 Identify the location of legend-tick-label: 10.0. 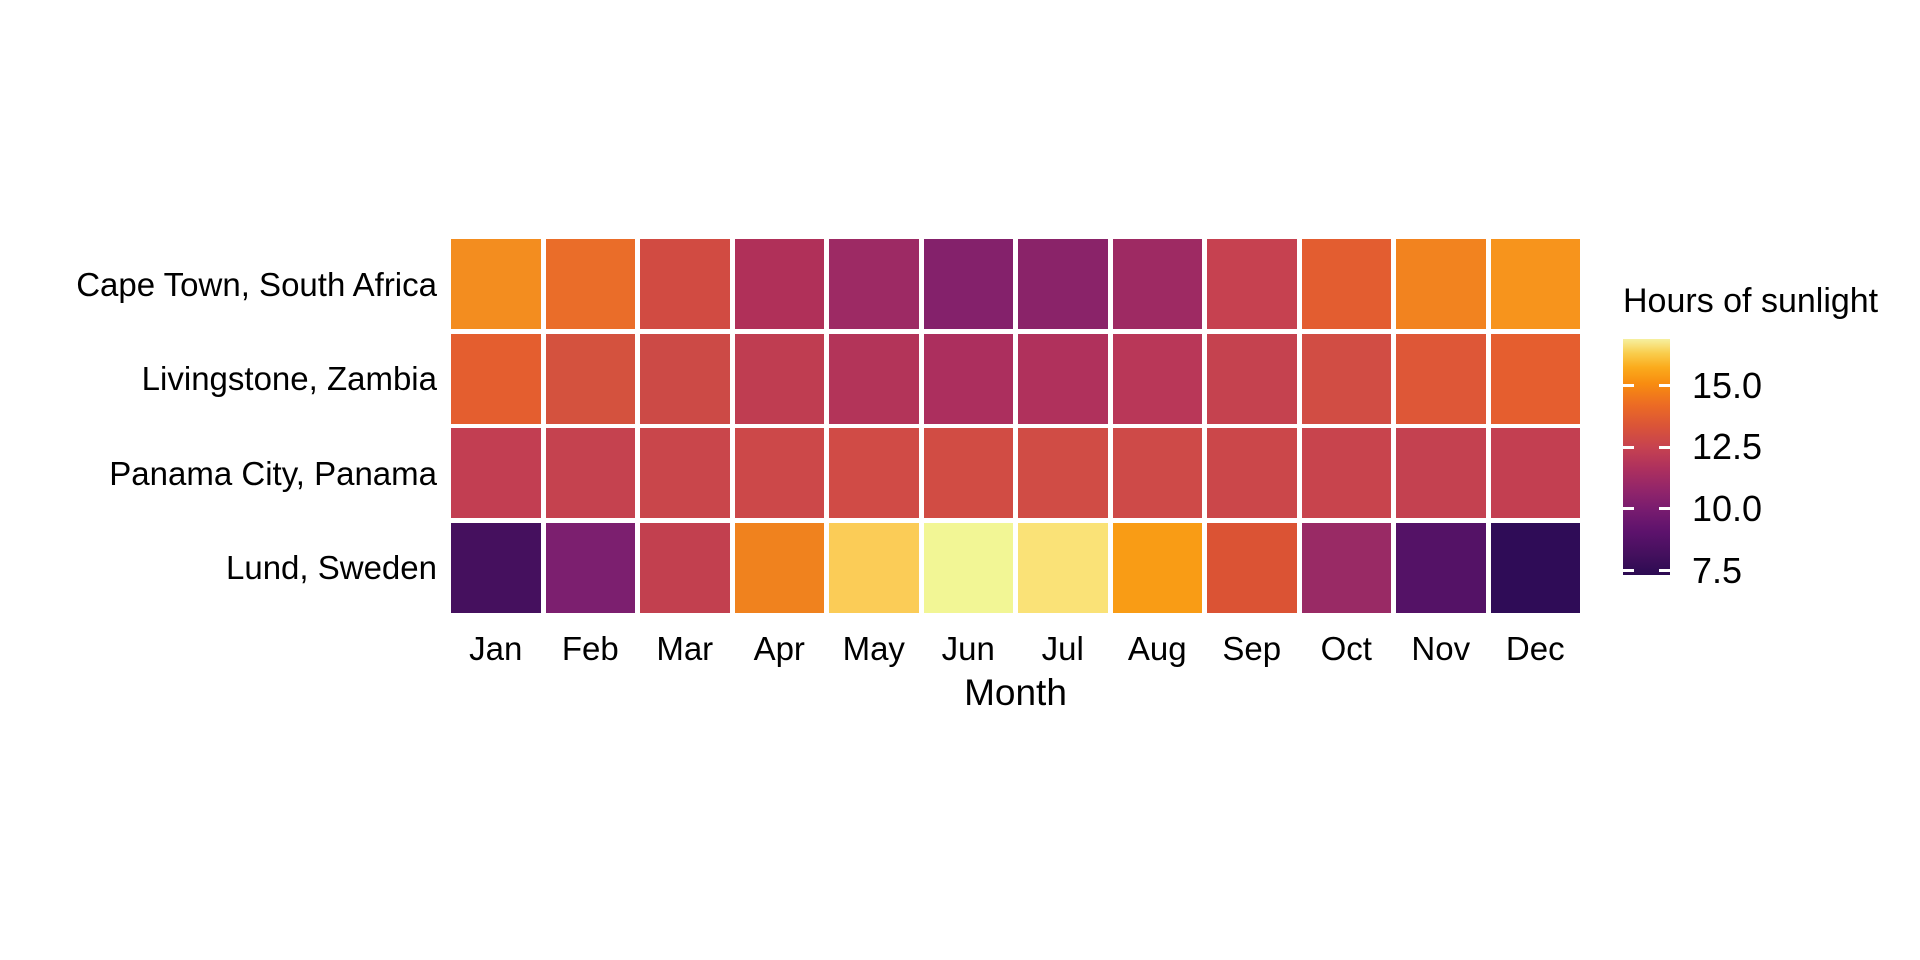
(1727, 508).